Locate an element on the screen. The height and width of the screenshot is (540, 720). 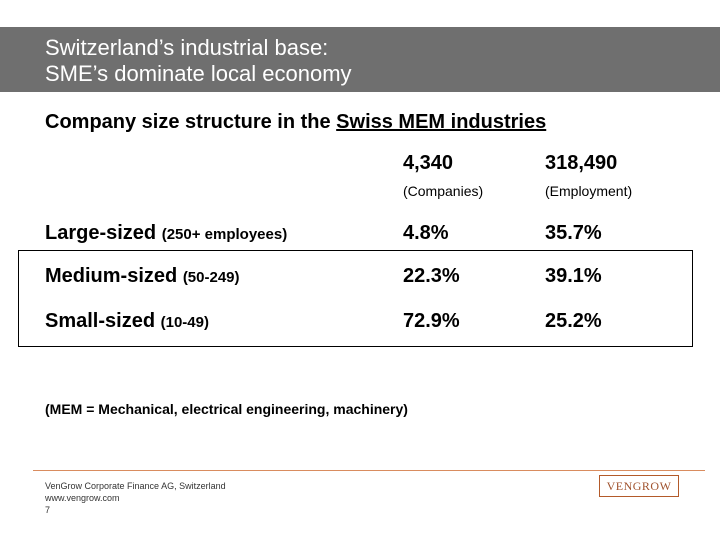
subtitle-emphasis: Swiss MEM industries is located at coordinates (441, 122).